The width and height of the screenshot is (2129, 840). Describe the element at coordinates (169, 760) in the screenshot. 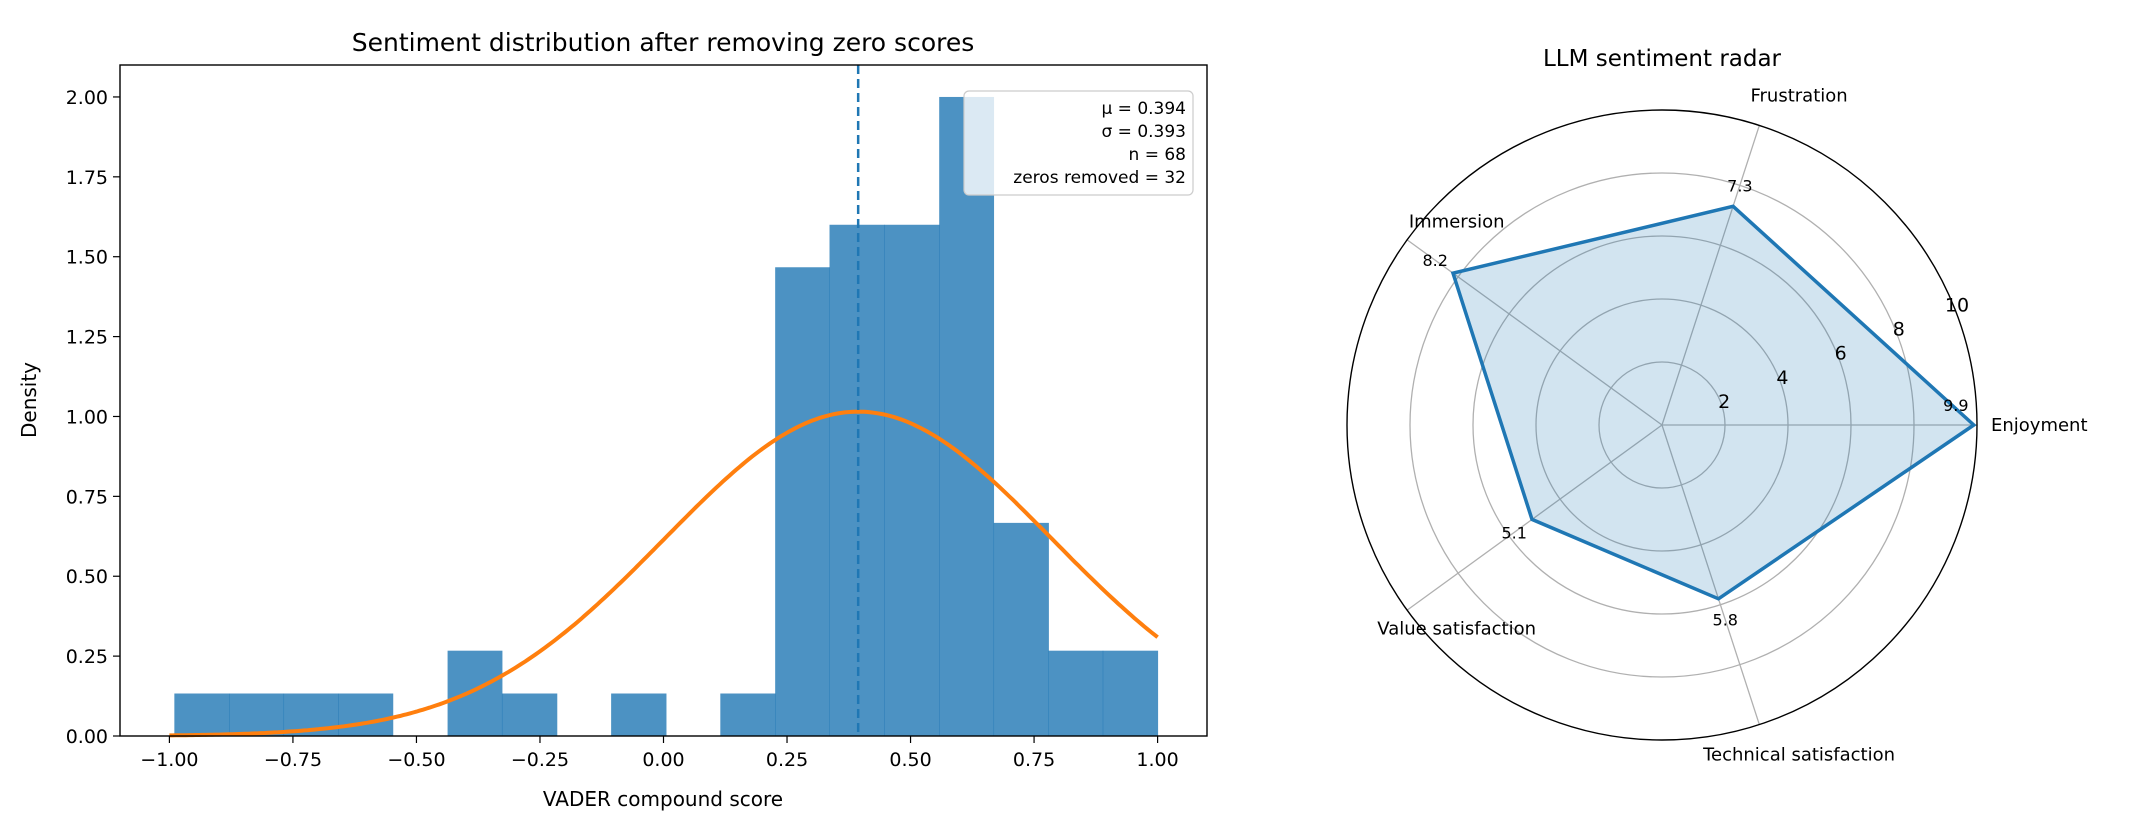

I see `x-tick-label: −1.00` at that location.